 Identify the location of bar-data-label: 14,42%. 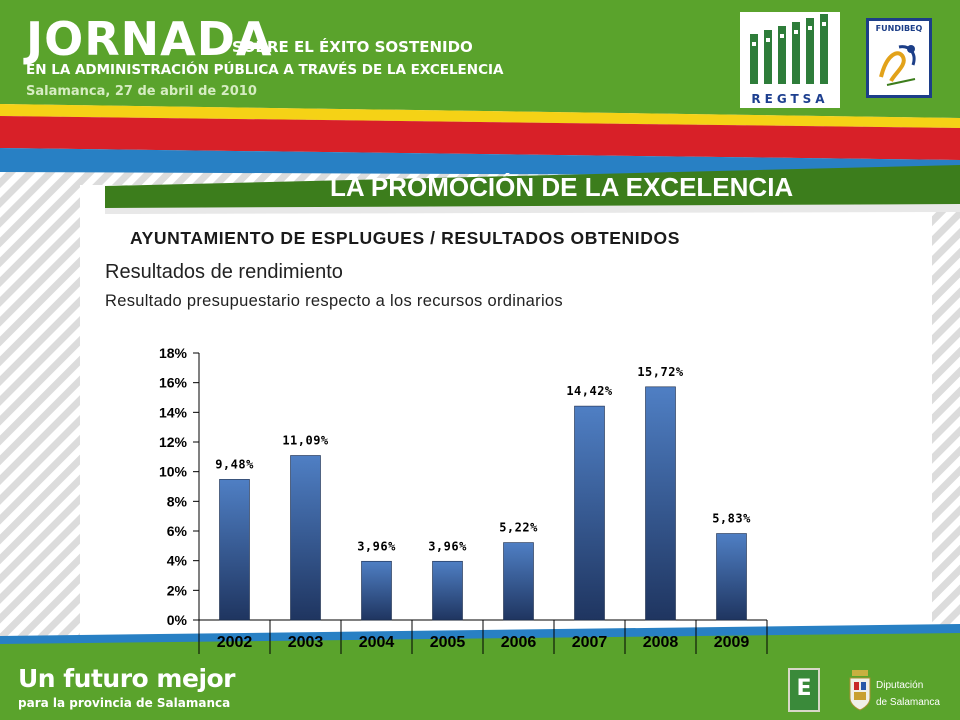
(589, 391).